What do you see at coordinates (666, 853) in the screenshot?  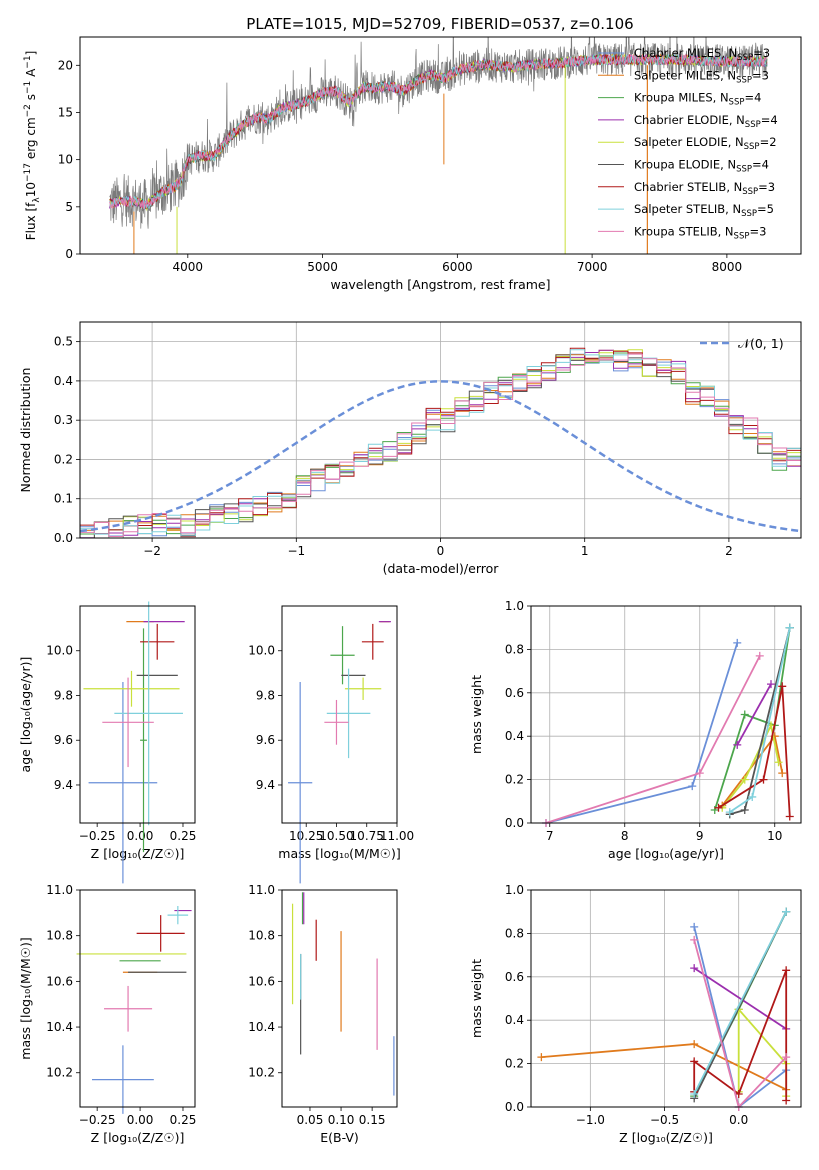 I see `x-axis-label: age [log₁₀(age/yr)]` at bounding box center [666, 853].